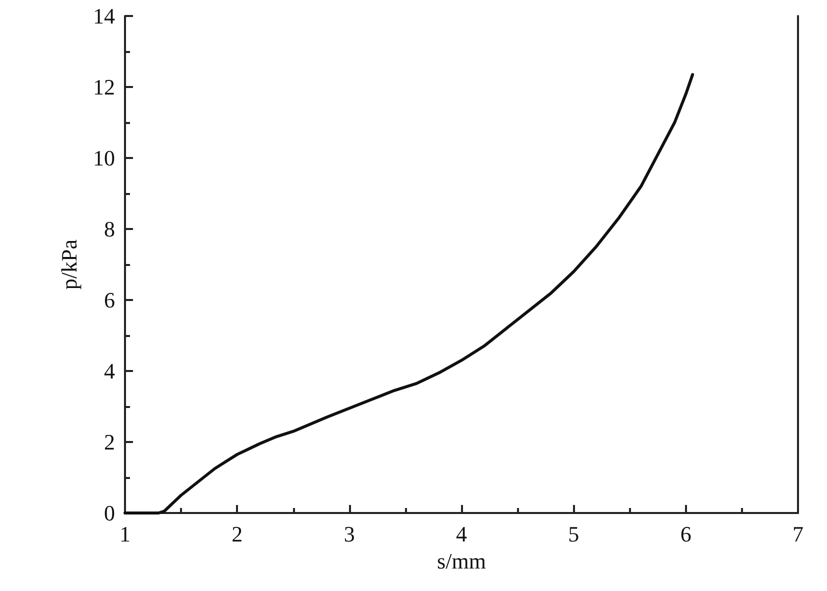 The height and width of the screenshot is (591, 827). Describe the element at coordinates (125, 534) in the screenshot. I see `x-tick-label: 1` at that location.